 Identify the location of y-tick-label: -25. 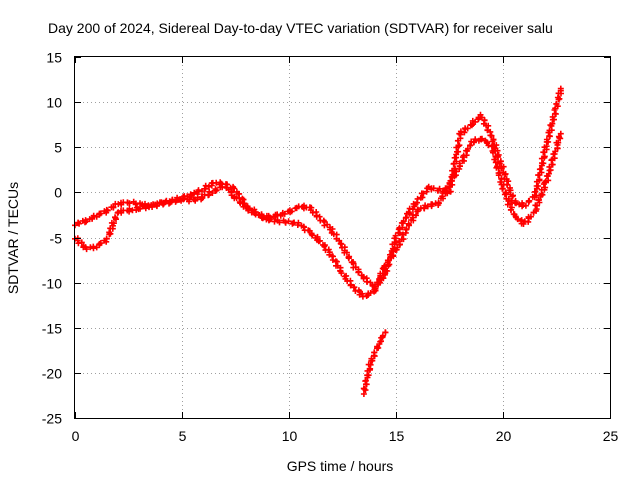
(52, 419).